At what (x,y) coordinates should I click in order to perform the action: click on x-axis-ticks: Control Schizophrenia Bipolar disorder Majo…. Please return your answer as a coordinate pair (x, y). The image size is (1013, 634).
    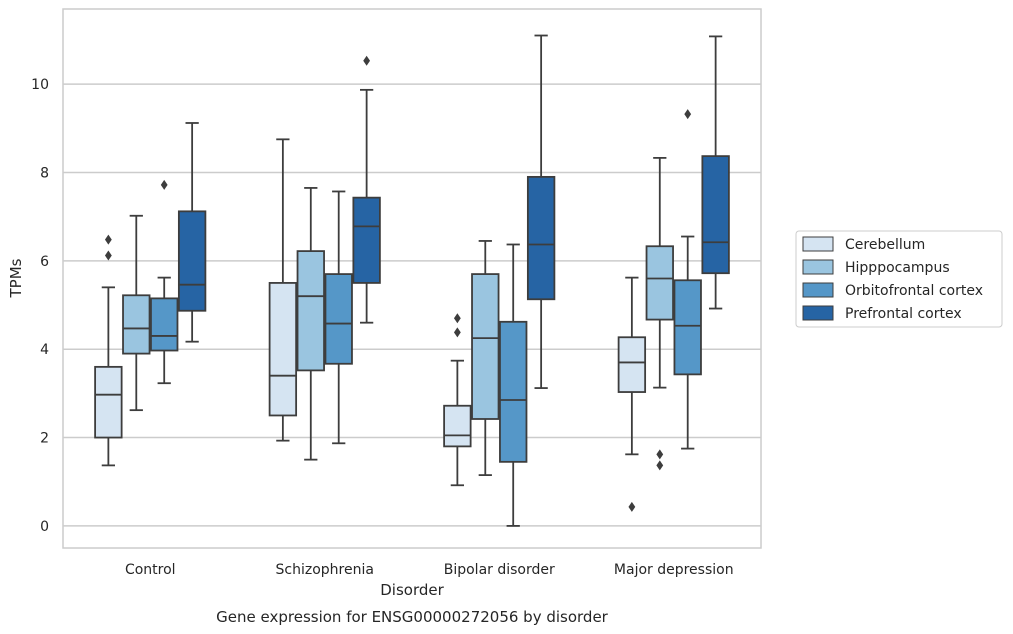
    Looking at the image, I should click on (429, 570).